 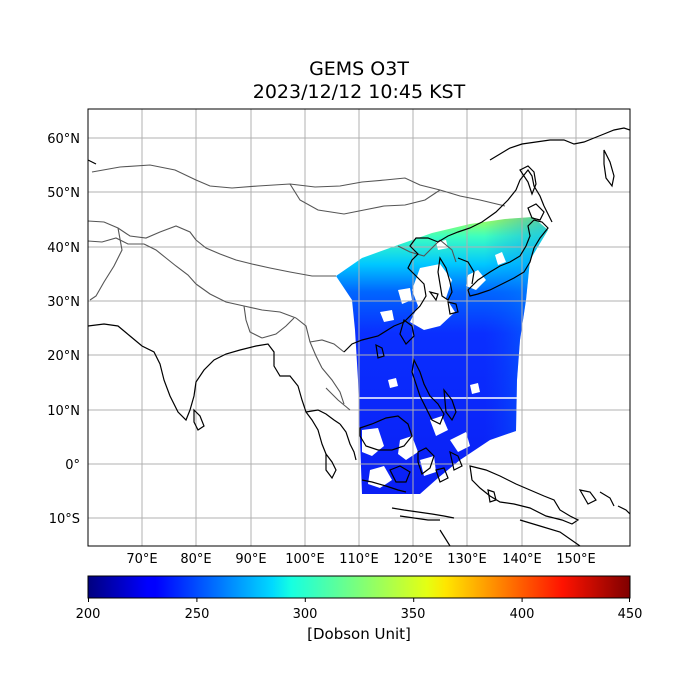 What do you see at coordinates (63, 411) in the screenshot?
I see `lat-tick-label: 10°N` at bounding box center [63, 411].